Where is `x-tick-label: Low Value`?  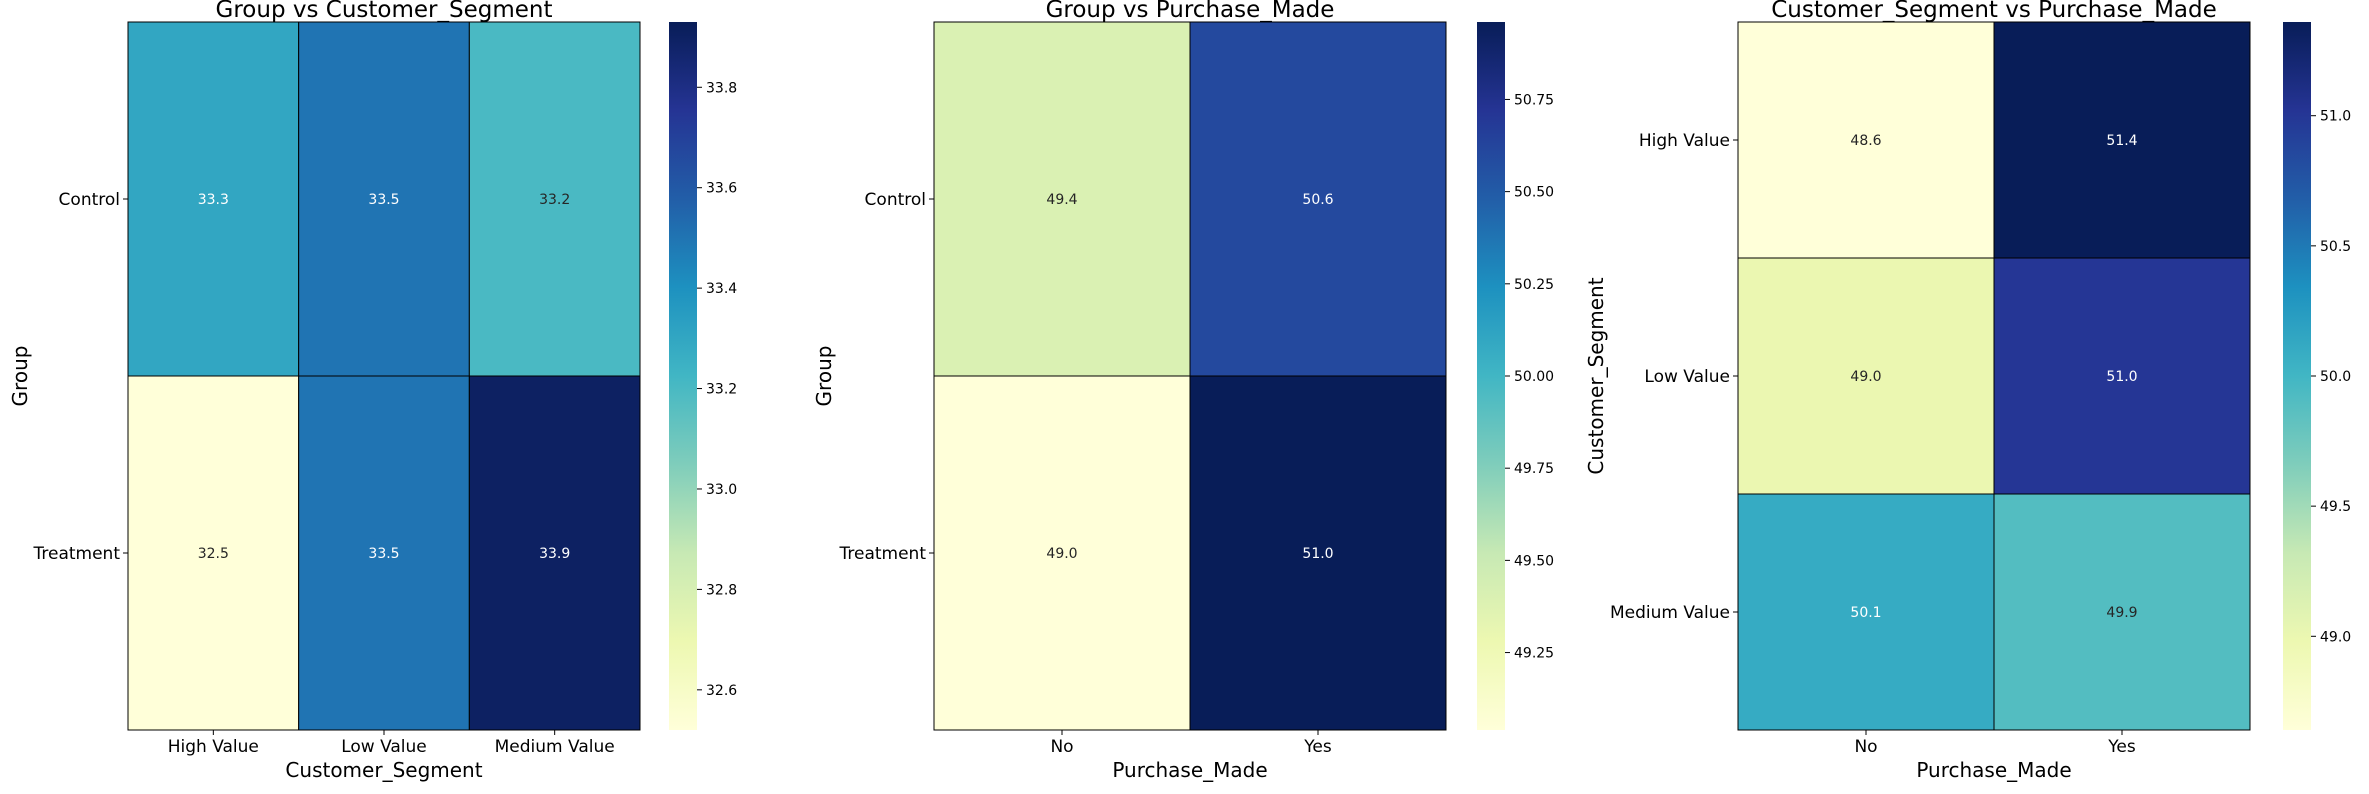 x-tick-label: Low Value is located at coordinates (384, 747).